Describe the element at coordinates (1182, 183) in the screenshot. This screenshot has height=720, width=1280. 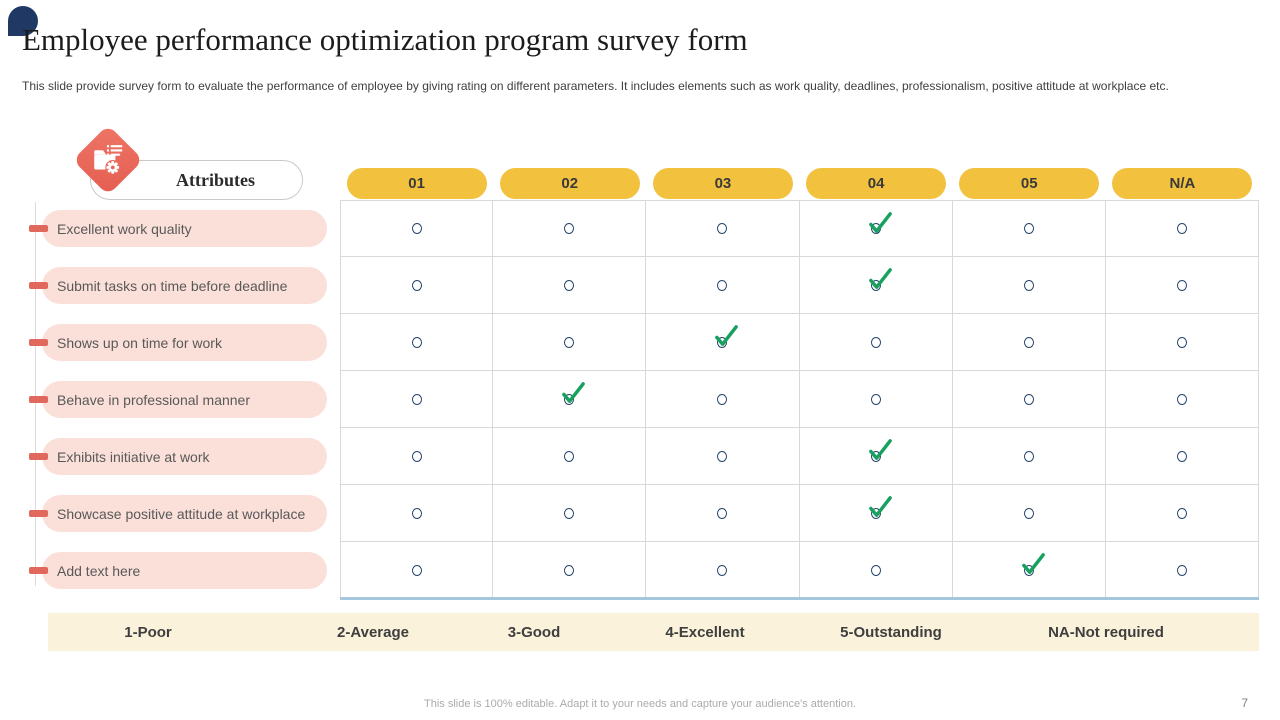
I see `column-header-cell: N/A` at that location.